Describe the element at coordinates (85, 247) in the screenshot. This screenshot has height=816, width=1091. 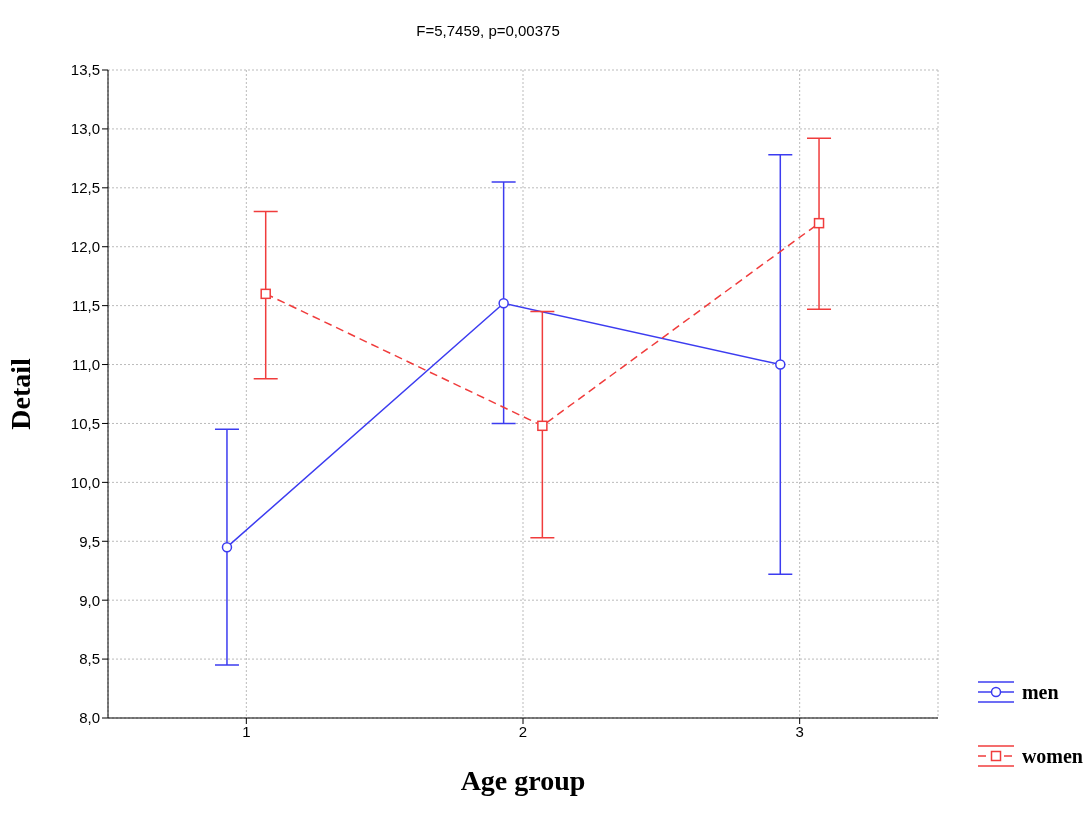
I see `y-tick-label: 12,0` at that location.